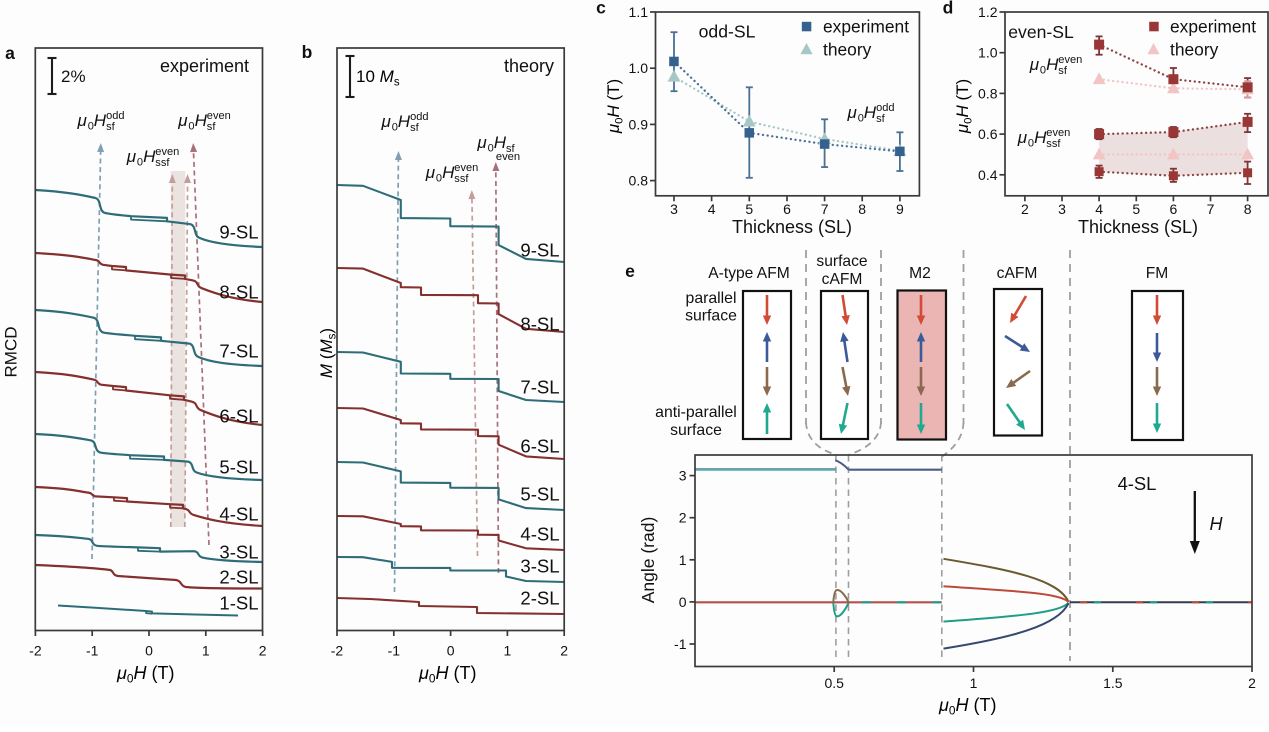  Describe the element at coordinates (238, 603) in the screenshot. I see `svg-text: 1-SL` at that location.